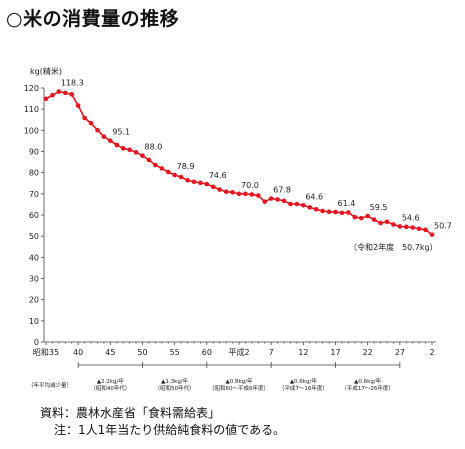 This screenshot has height=449, width=465. I want to click on y-axis-ticks: 0 10 20 30 40 50 60 70 80 90 100 110 120, so click(34, 215).